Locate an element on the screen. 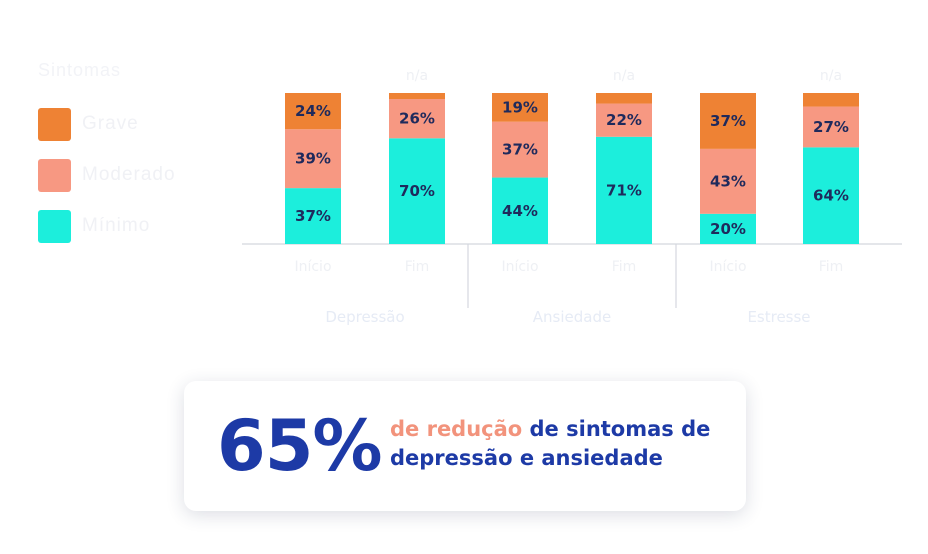 Image resolution: width=928 pixels, height=554 pixels. bar-value-label: 39% is located at coordinates (313, 159).